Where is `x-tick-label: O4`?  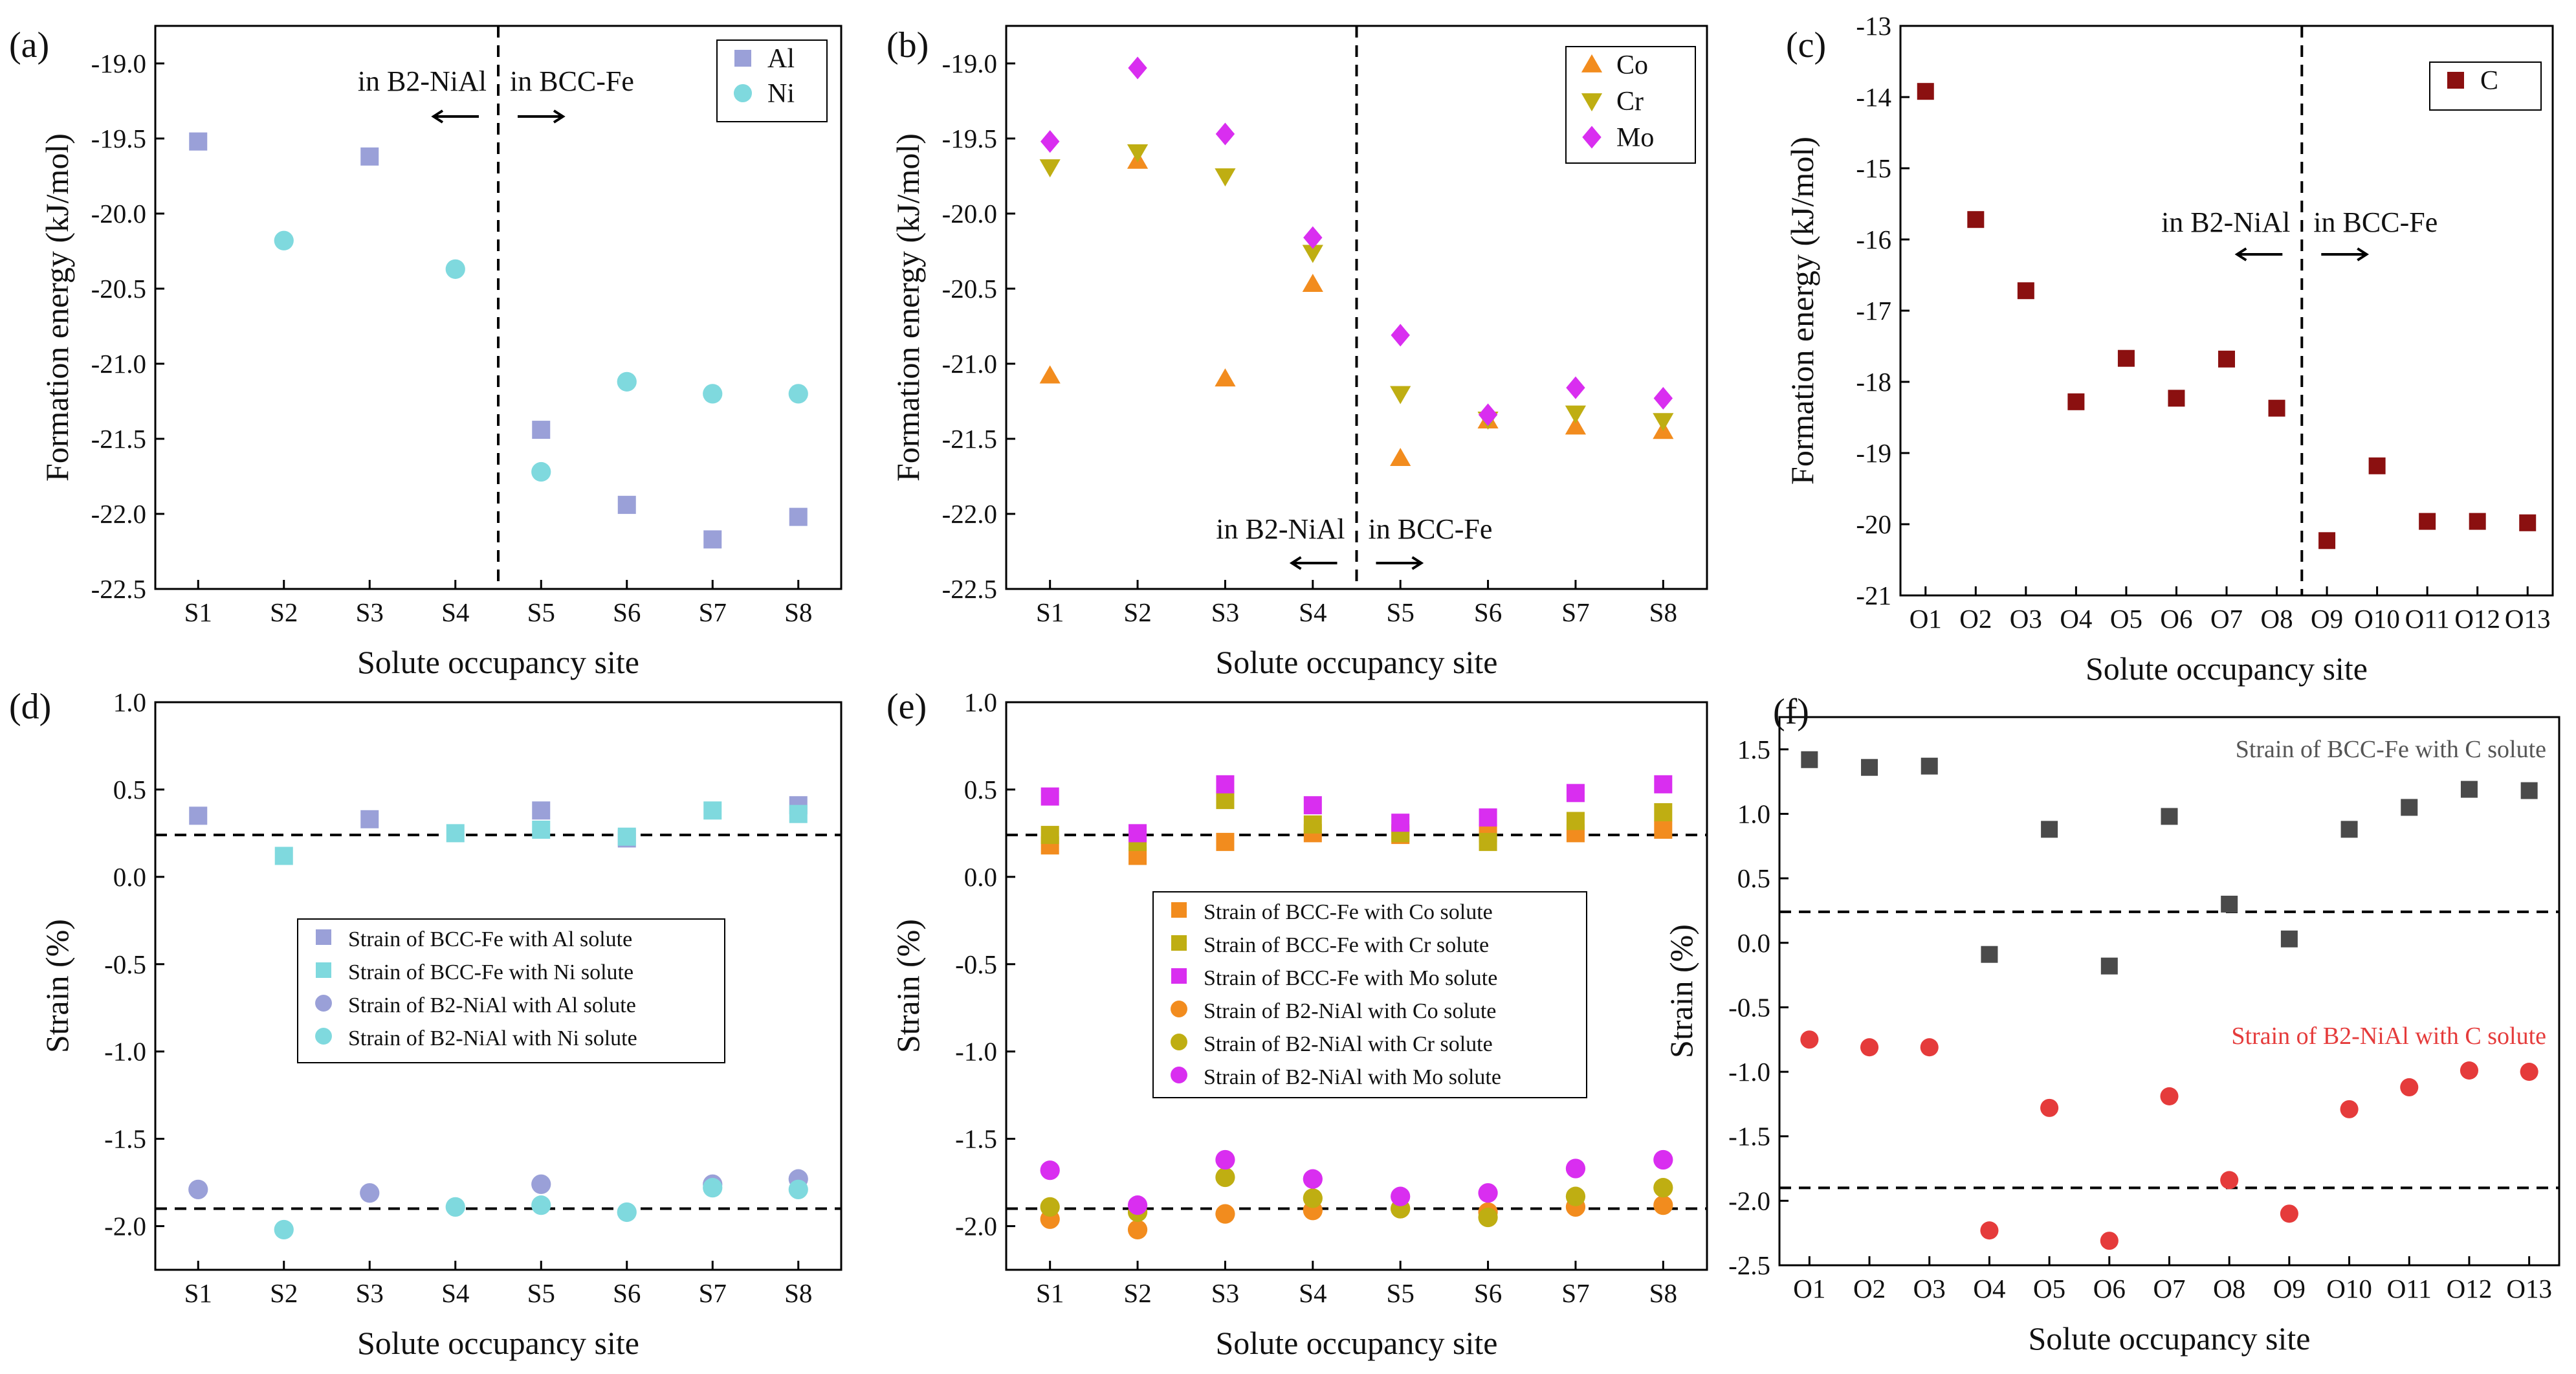 x-tick-label: O4 is located at coordinates (2076, 619).